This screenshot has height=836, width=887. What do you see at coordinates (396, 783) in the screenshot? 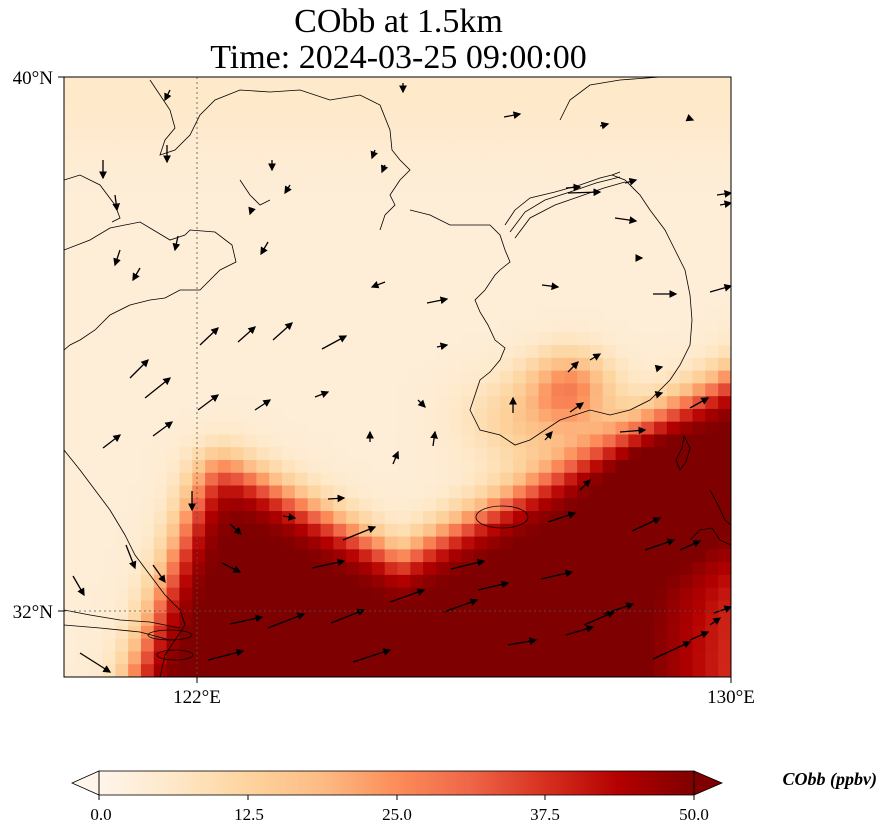
I see `colorbar-body` at bounding box center [396, 783].